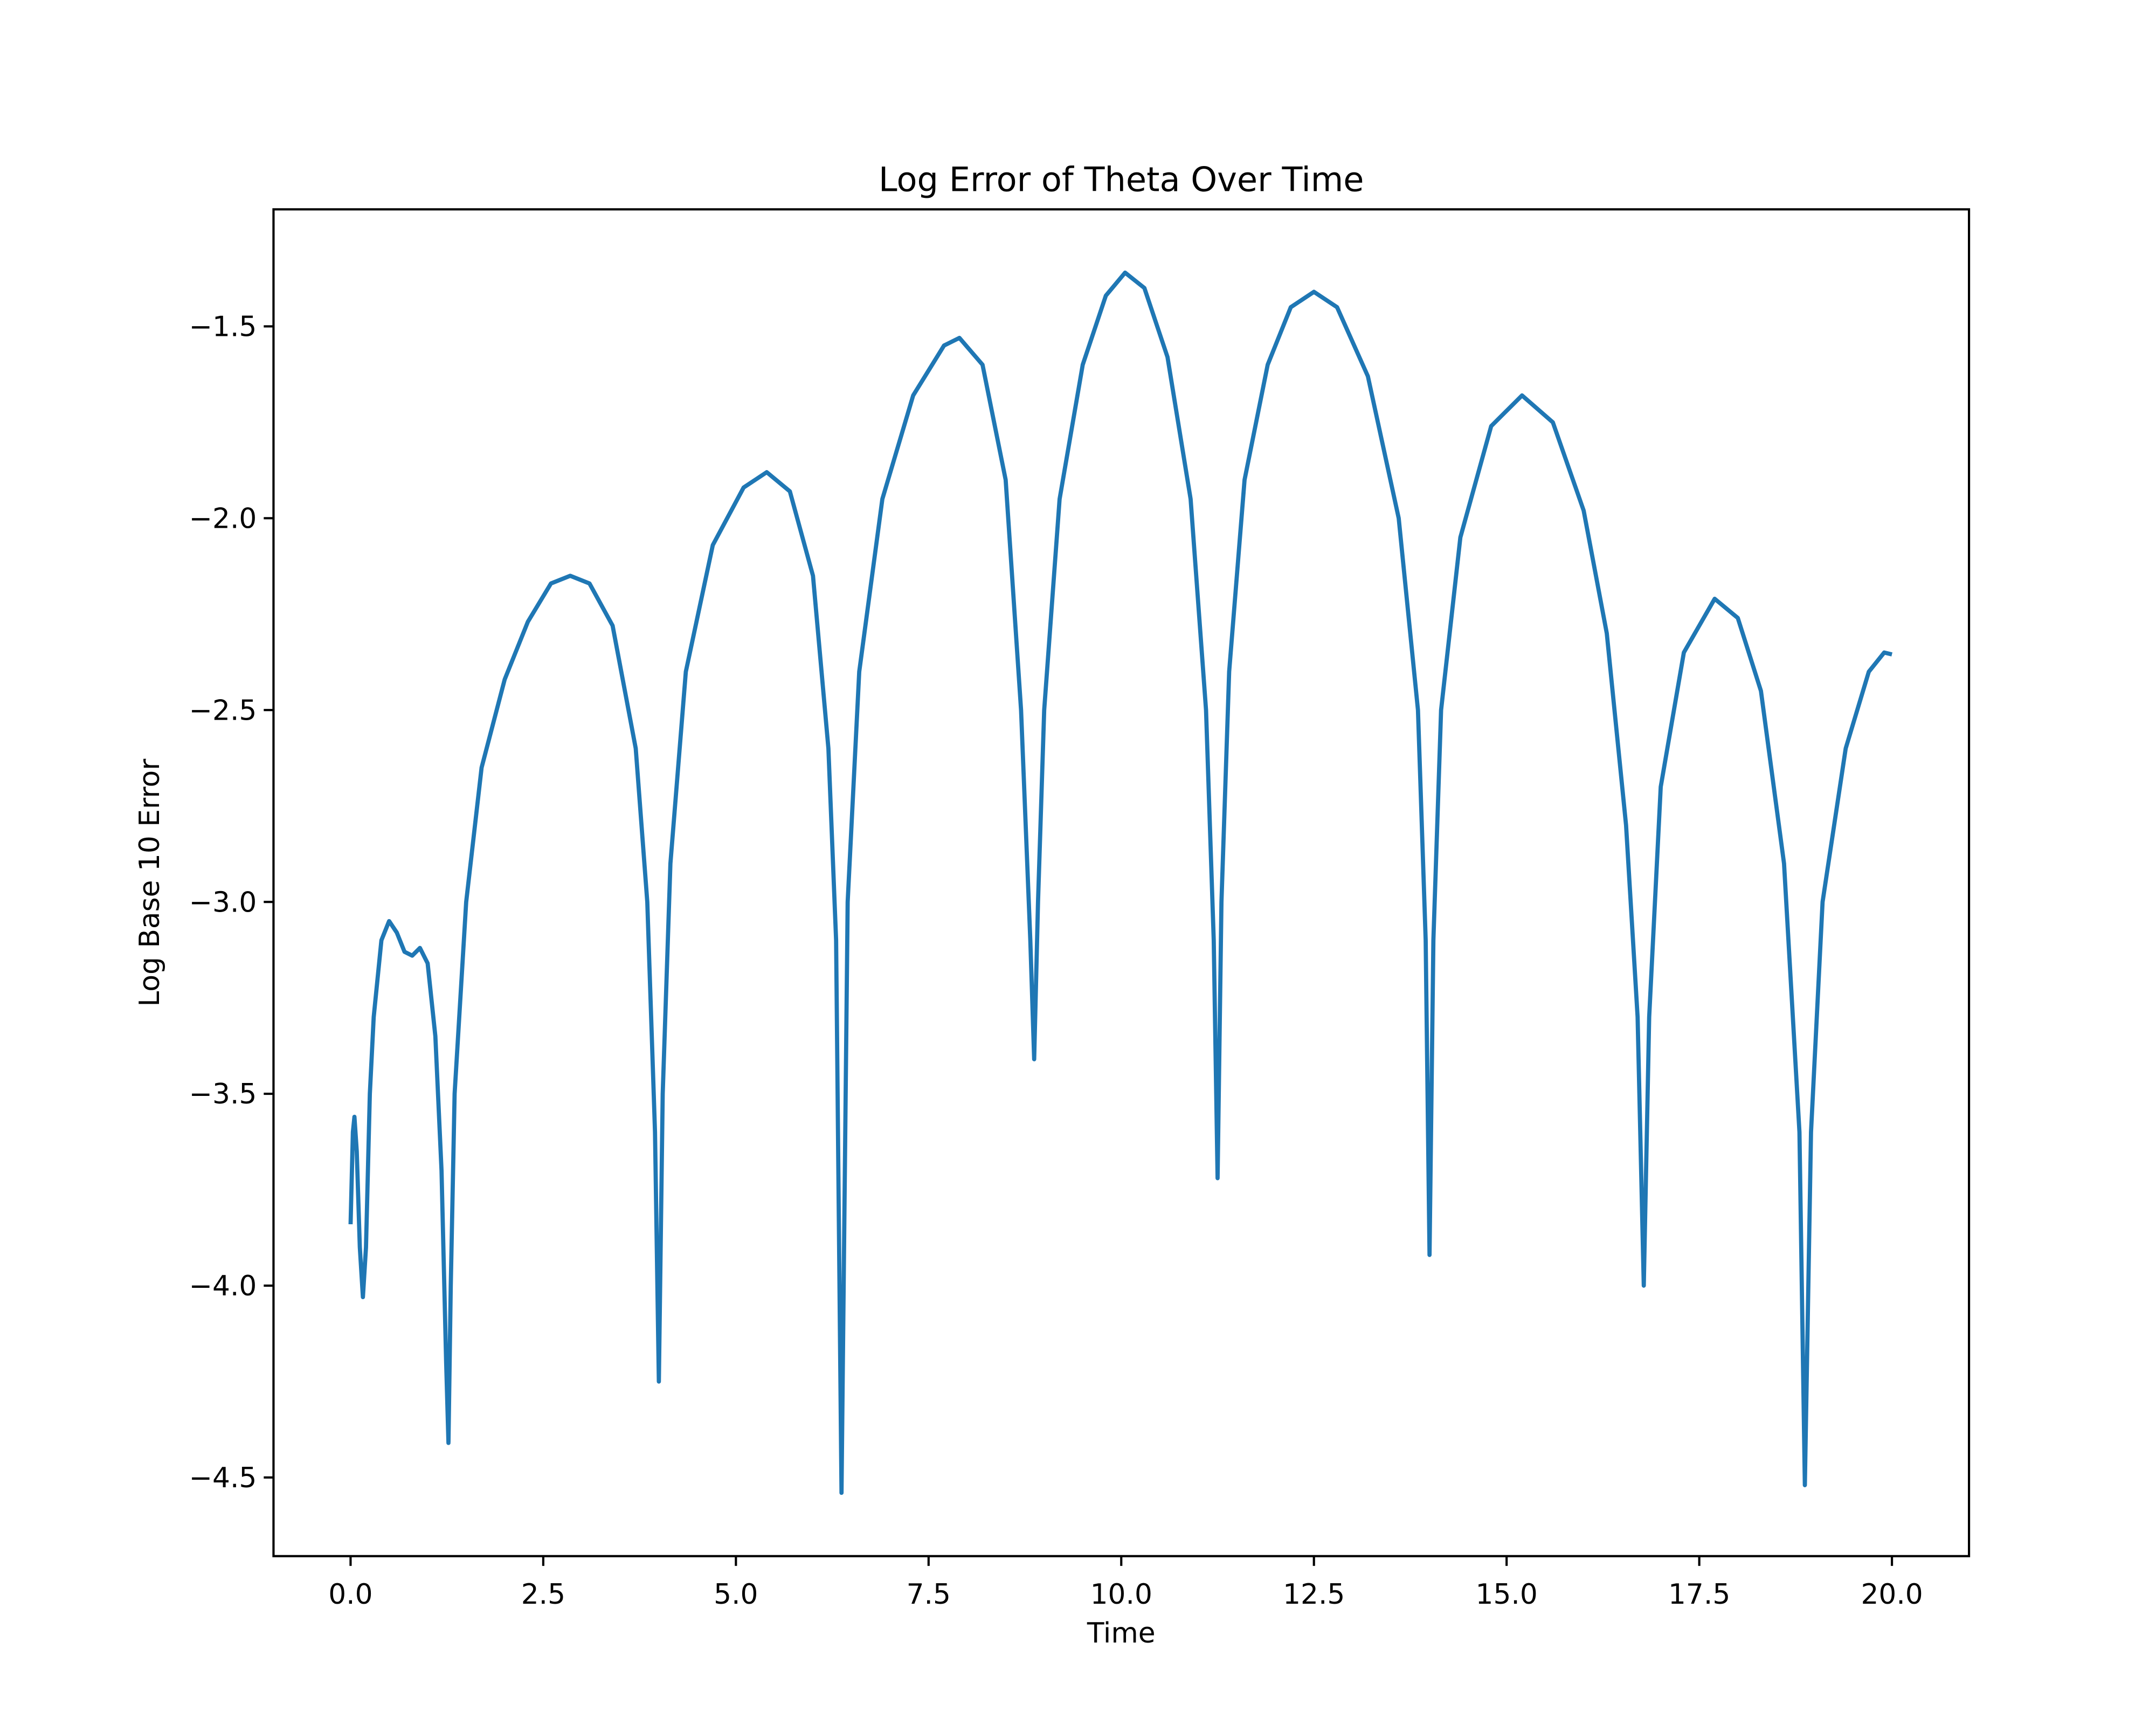 Image resolution: width=2156 pixels, height=1725 pixels. I want to click on x-tick-label: 7.5, so click(929, 1594).